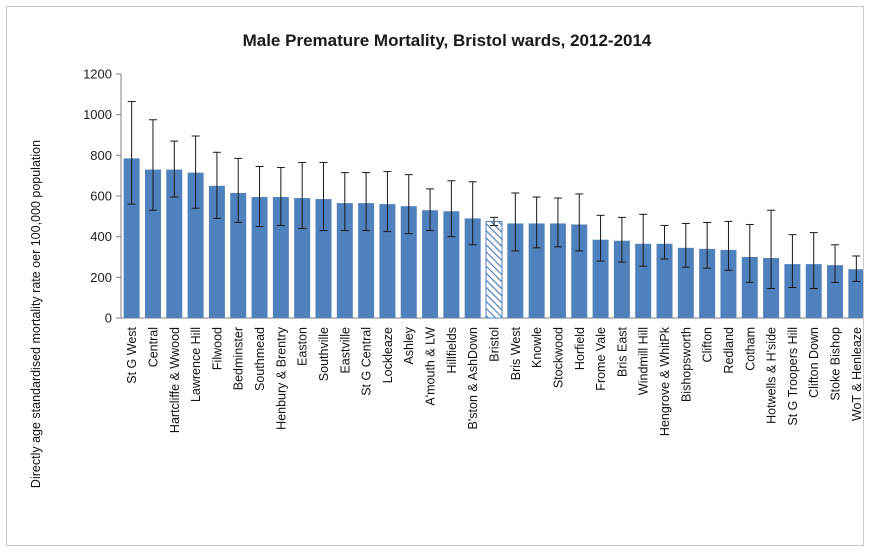  Describe the element at coordinates (473, 378) in the screenshot. I see `category-label: B'ston & AshDown` at that location.